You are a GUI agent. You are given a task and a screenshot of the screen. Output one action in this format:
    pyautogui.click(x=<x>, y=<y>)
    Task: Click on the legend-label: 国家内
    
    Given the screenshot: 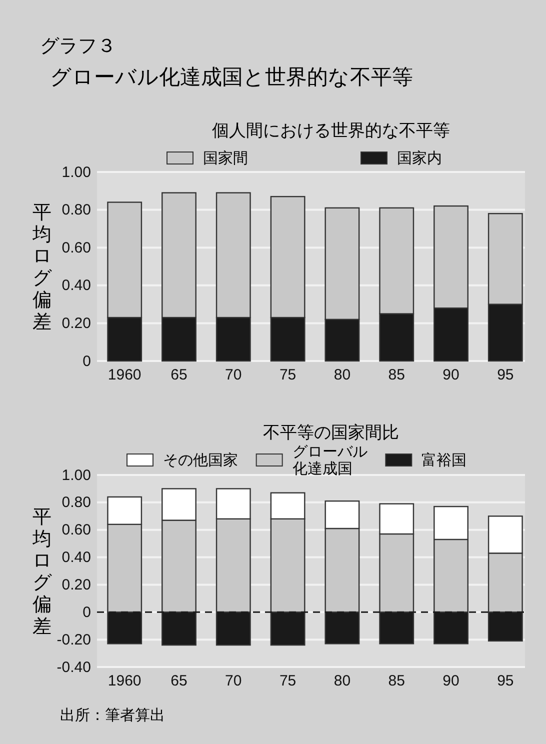 What is the action you would take?
    pyautogui.click(x=419, y=158)
    